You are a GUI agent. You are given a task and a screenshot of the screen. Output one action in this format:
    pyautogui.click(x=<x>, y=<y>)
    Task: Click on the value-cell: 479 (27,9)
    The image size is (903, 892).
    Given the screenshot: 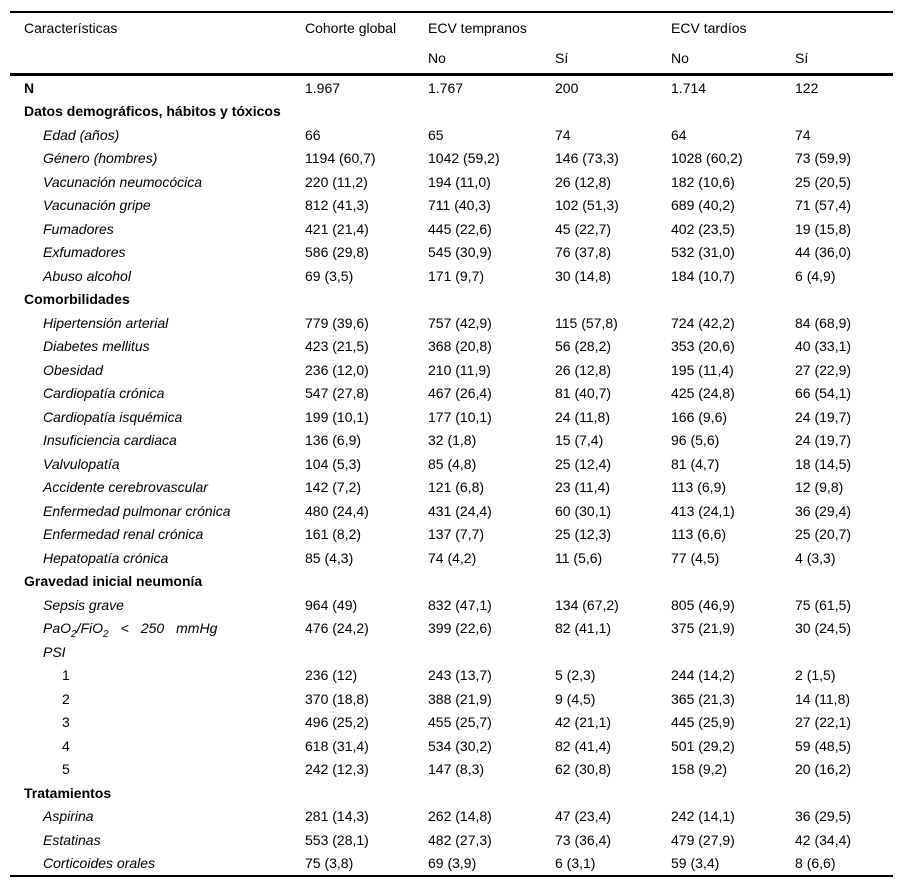 What is the action you would take?
    pyautogui.click(x=703, y=839)
    